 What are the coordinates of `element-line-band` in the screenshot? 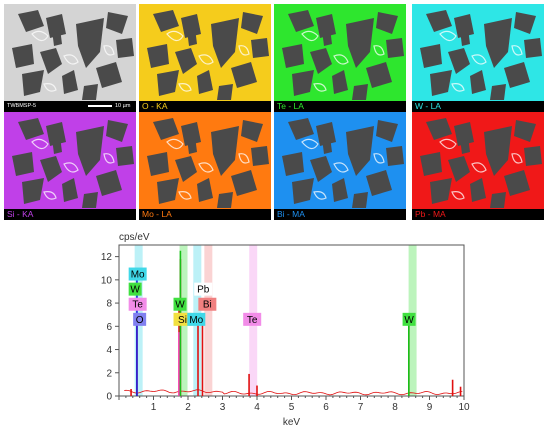 It's located at (208, 320).